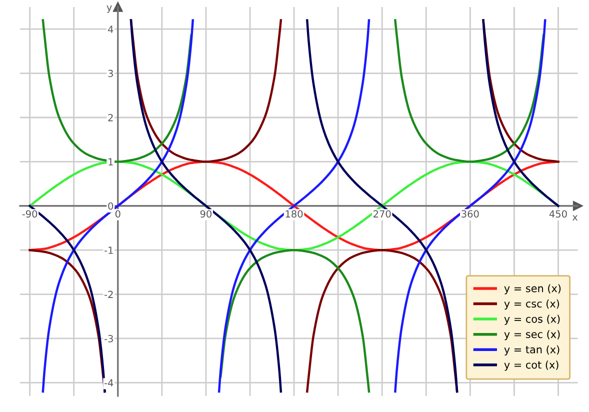 This screenshot has height=412, width=589. What do you see at coordinates (110, 74) in the screenshot?
I see `y-tick-label: 3` at bounding box center [110, 74].